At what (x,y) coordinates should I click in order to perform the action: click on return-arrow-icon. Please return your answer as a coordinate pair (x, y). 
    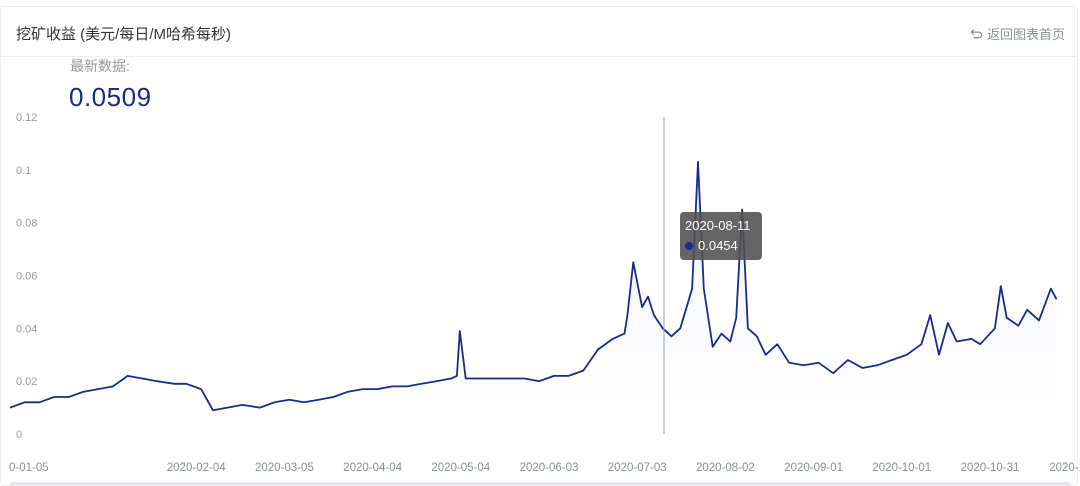
    Looking at the image, I should click on (976, 34).